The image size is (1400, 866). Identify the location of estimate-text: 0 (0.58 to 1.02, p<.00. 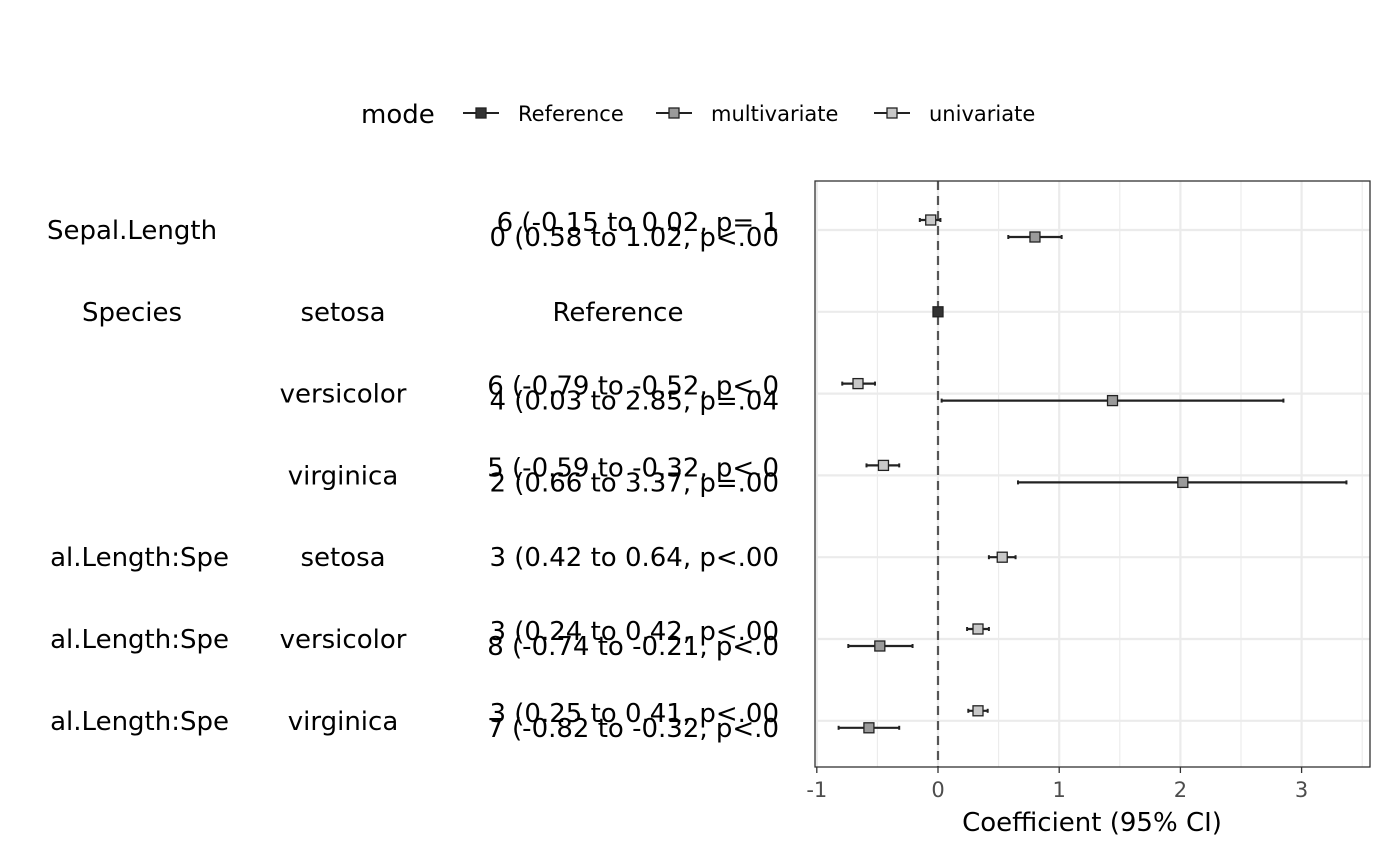
(634, 238).